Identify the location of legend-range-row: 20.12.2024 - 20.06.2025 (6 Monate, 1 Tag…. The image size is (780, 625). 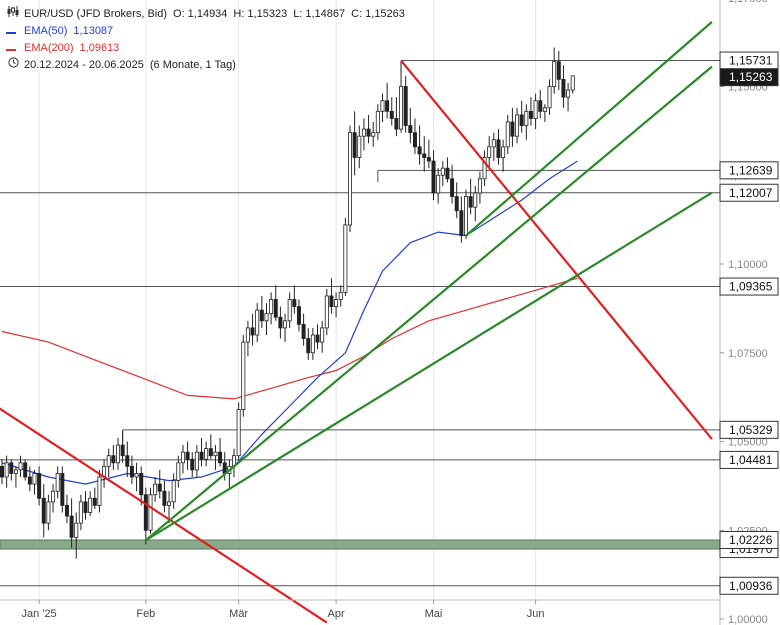
(205, 65).